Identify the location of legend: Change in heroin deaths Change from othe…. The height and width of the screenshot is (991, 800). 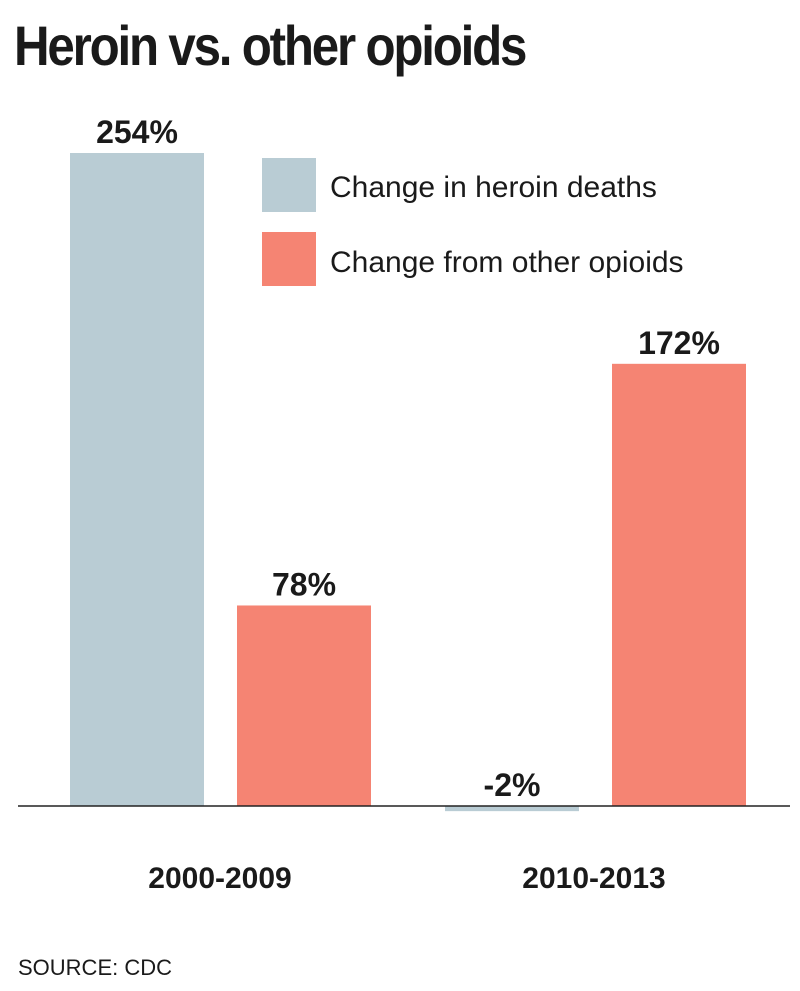
(473, 222).